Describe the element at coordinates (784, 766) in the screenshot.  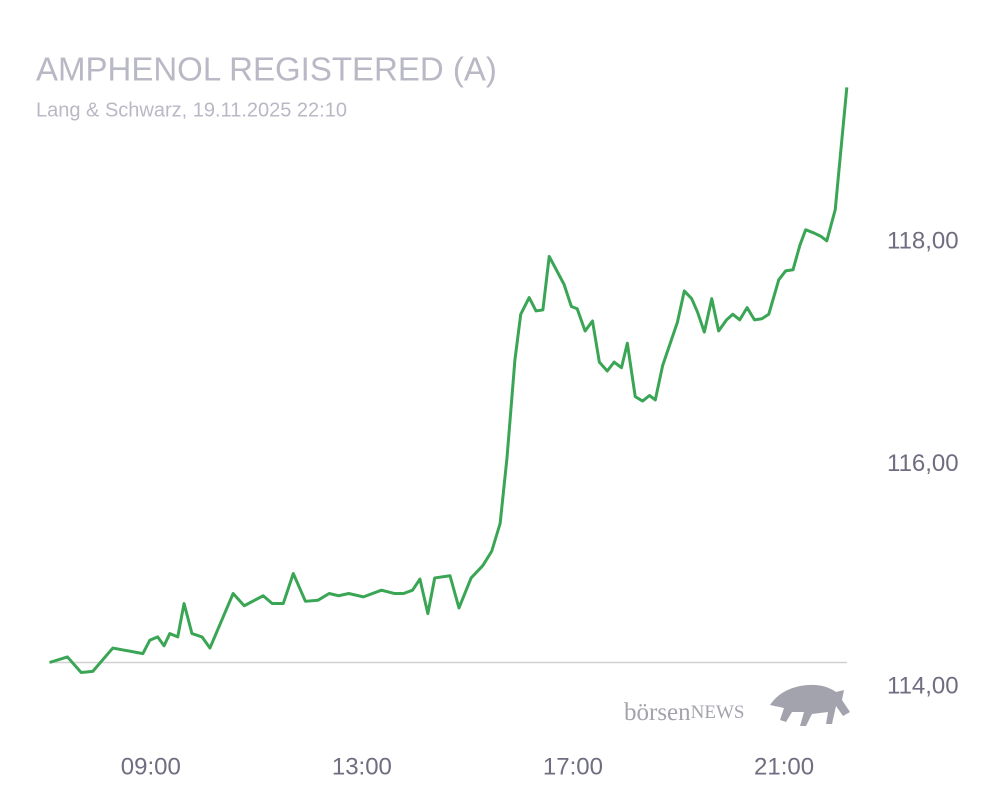
I see `x-tick-label: 21:00` at that location.